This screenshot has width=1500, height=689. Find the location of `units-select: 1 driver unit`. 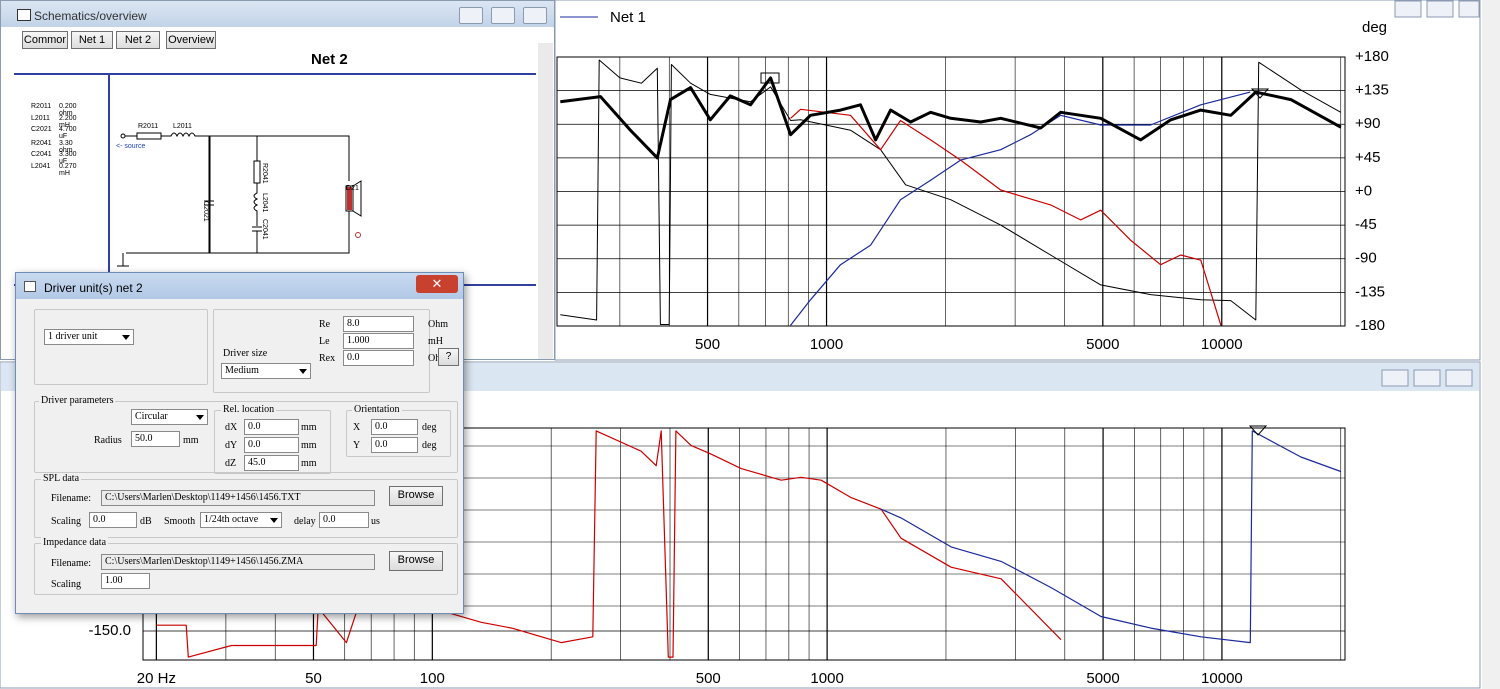

units-select: 1 driver unit is located at coordinates (89, 337).